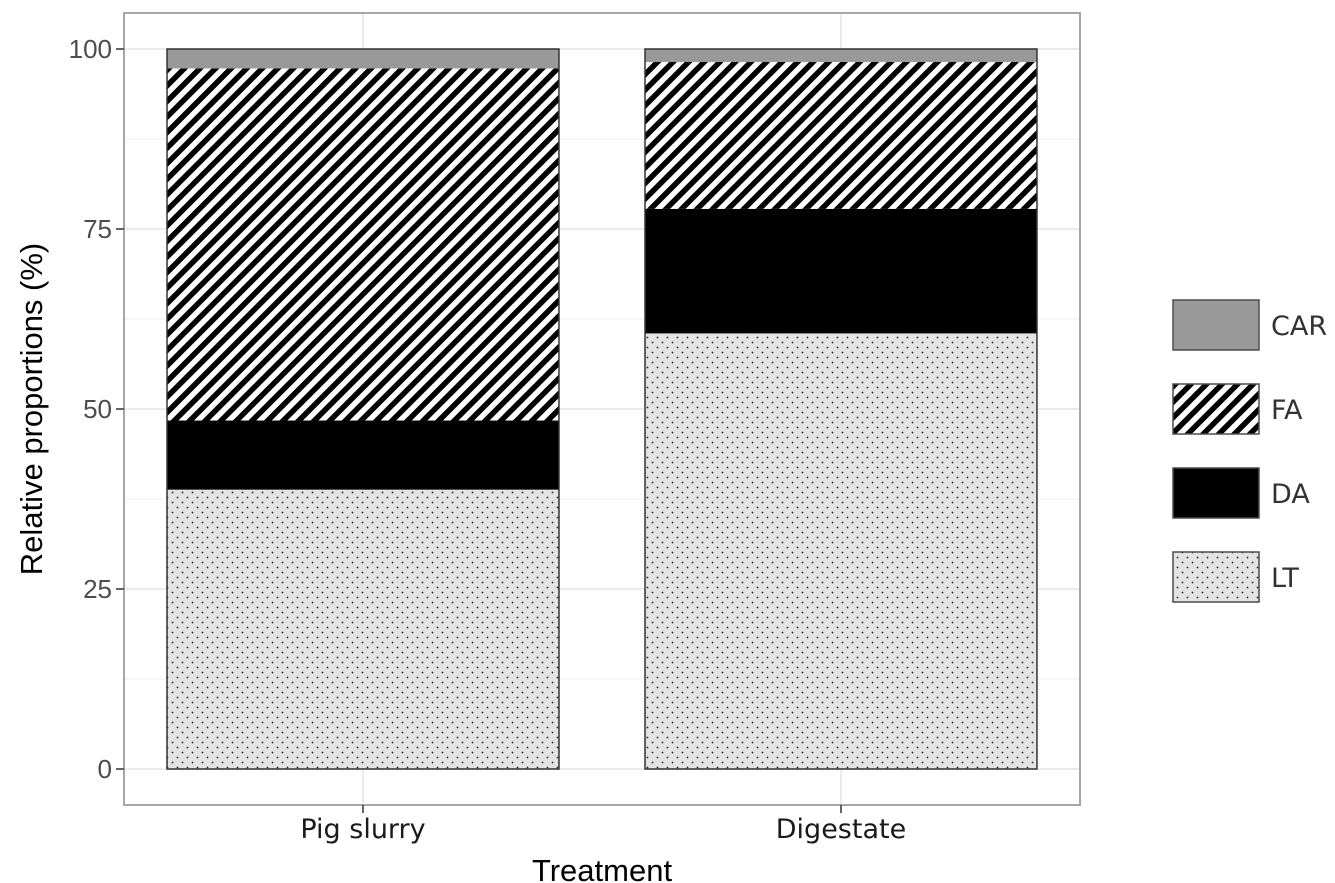 This screenshot has width=1335, height=883. Describe the element at coordinates (1285, 578) in the screenshot. I see `legend-label-lt: LT` at that location.